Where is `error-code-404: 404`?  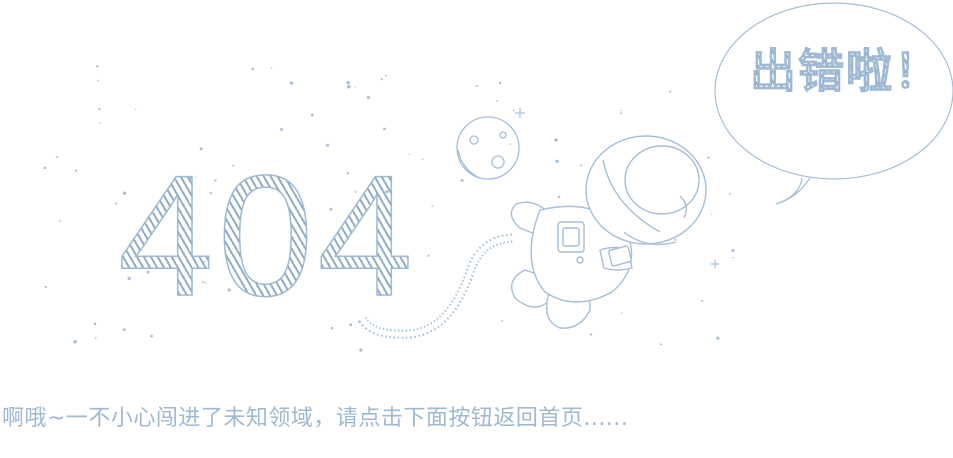 error-code-404: 404 is located at coordinates (267, 236).